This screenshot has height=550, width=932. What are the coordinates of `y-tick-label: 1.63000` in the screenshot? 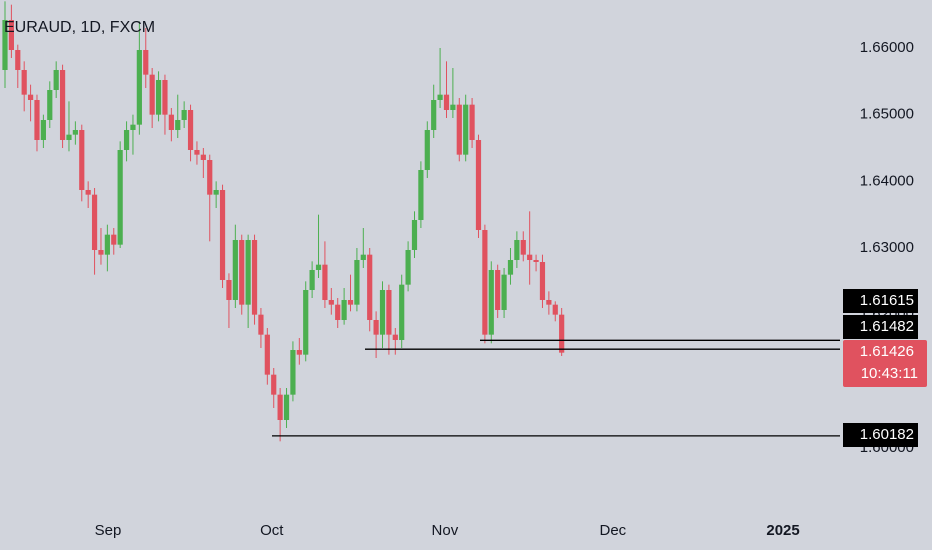 It's located at (887, 247).